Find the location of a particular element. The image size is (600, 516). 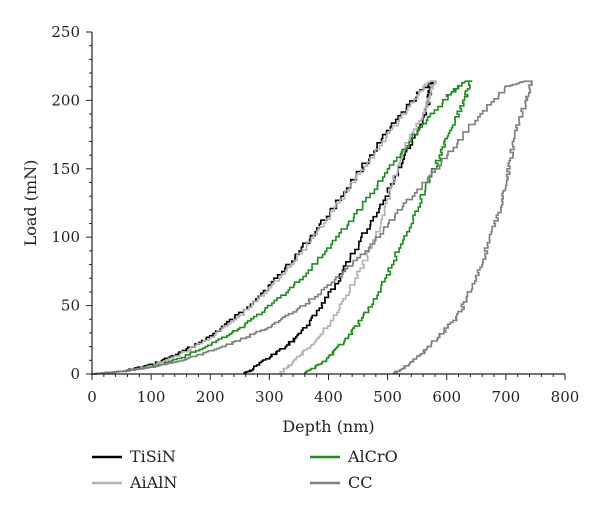

x-axis-title: Depth (nm) is located at coordinates (328, 426).